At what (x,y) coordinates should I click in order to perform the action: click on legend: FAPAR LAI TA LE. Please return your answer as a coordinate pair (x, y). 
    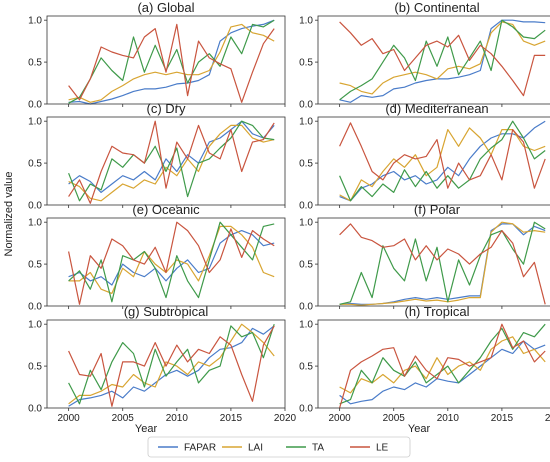
    Looking at the image, I should click on (279, 447).